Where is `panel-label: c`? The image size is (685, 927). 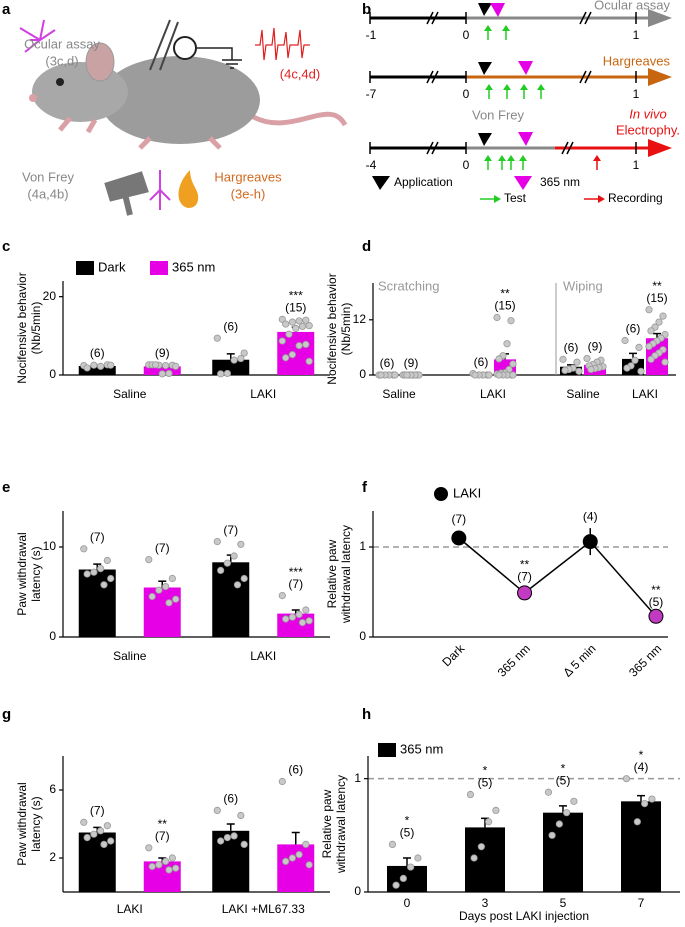 panel-label: c is located at coordinates (6, 246).